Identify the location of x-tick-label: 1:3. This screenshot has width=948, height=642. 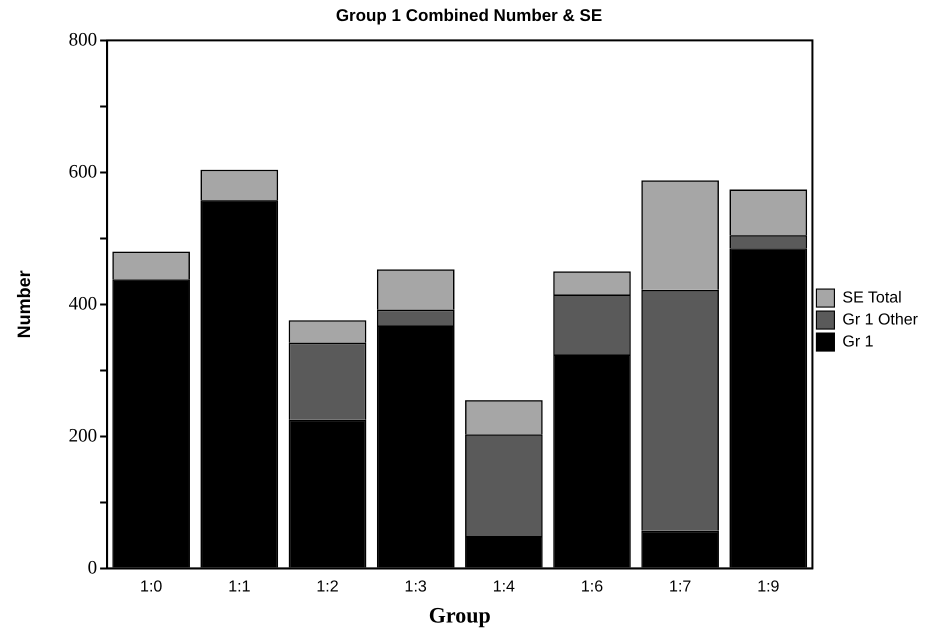
(415, 587).